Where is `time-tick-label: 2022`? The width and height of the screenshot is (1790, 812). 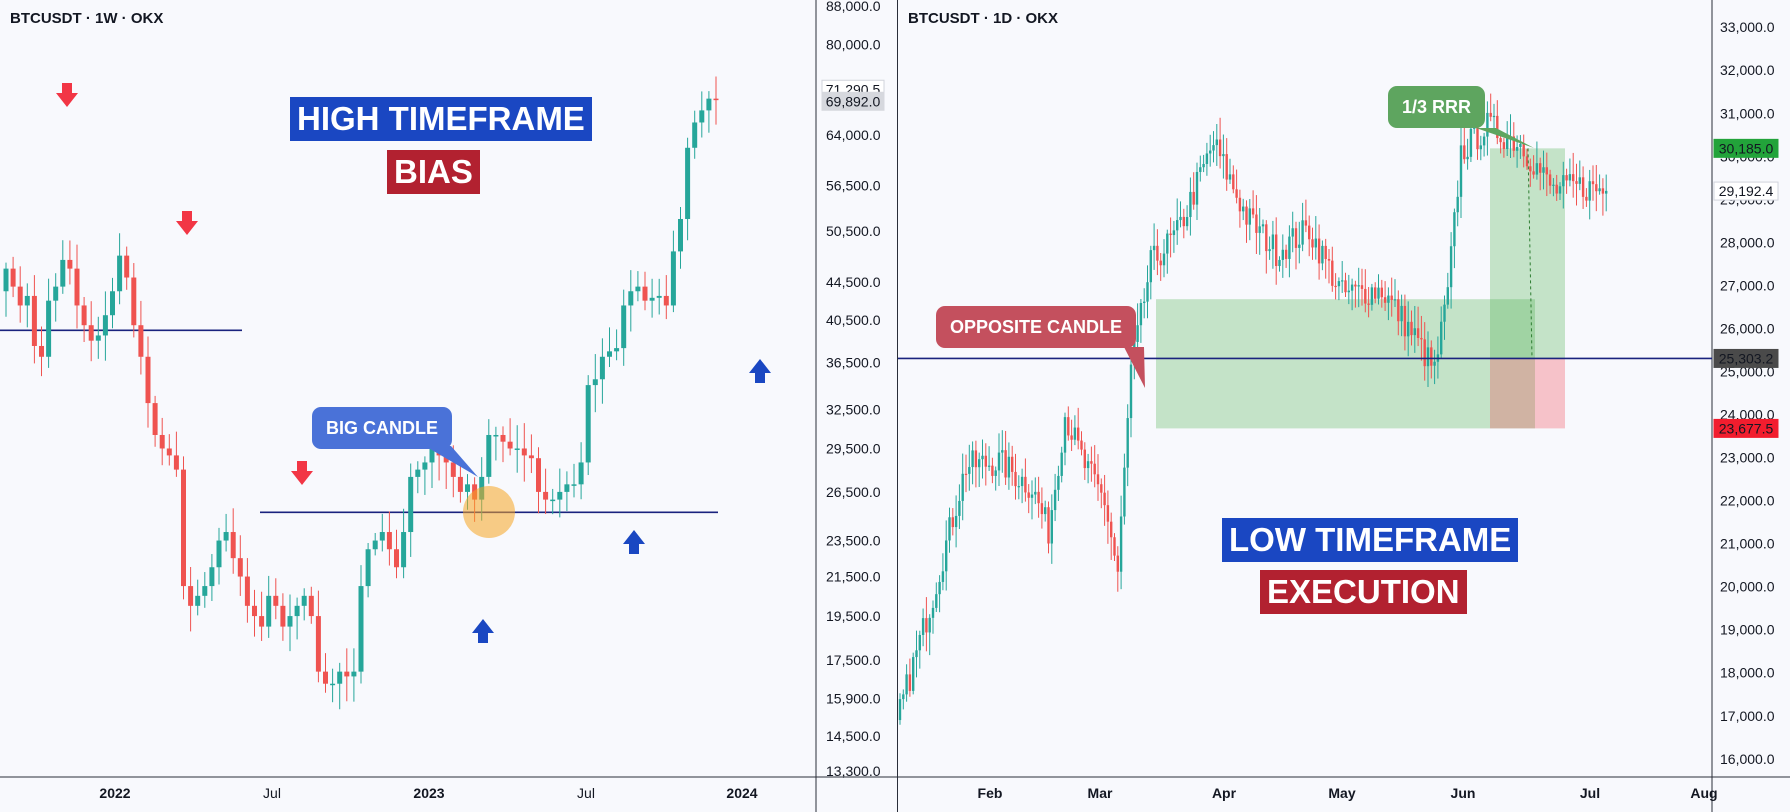
time-tick-label: 2022 is located at coordinates (114, 793).